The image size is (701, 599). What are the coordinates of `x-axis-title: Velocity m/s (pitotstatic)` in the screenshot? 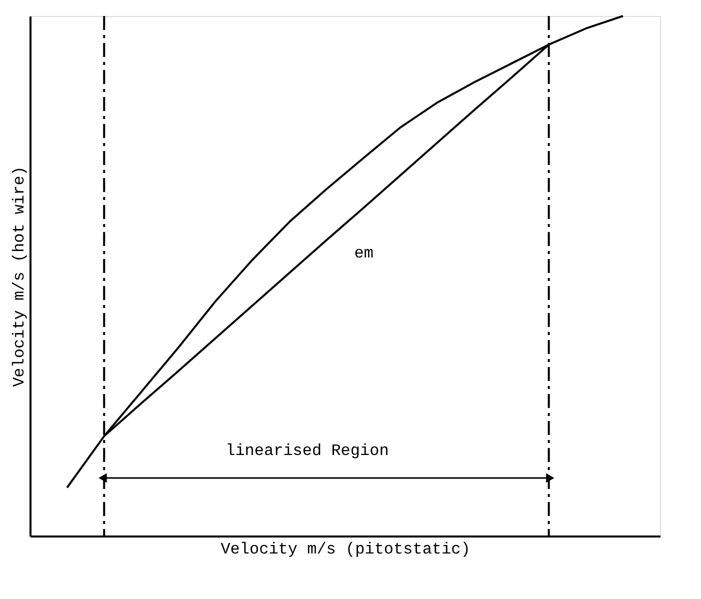 It's located at (345, 549).